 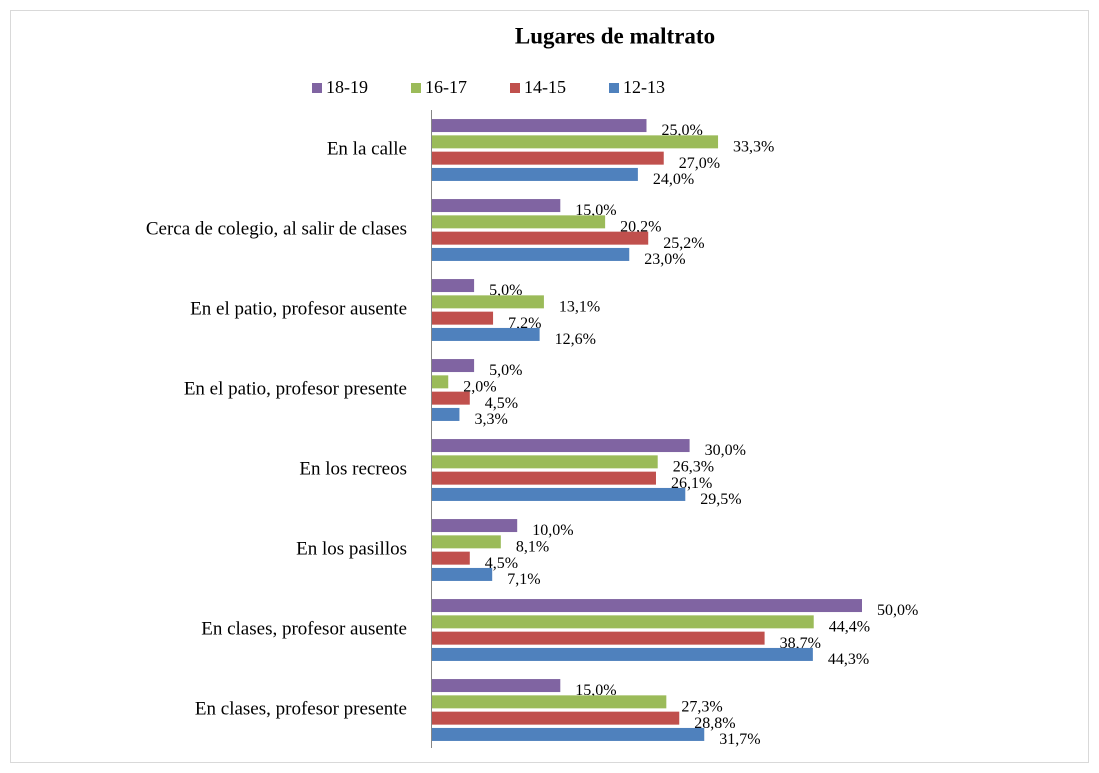 I want to click on value-label: 44,3%, so click(x=848, y=659).